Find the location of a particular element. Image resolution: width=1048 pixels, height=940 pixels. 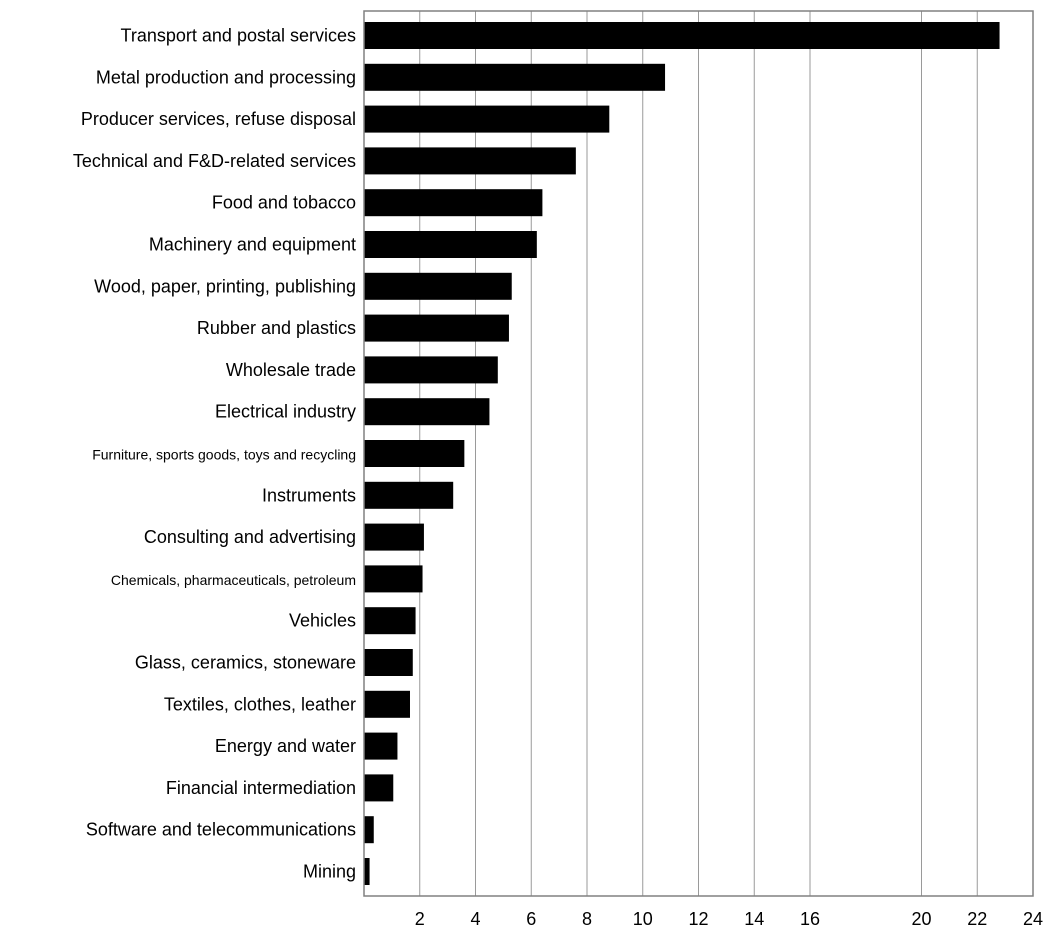

category-label: Food and tobacco is located at coordinates (284, 203).